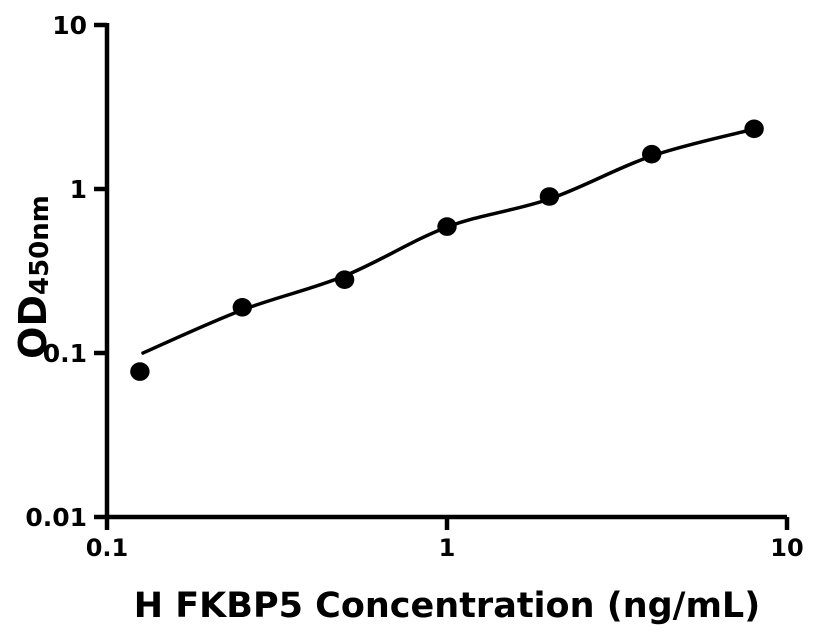 This screenshot has height=640, width=816. What do you see at coordinates (786, 548) in the screenshot?
I see `x-tick-label: 10` at bounding box center [786, 548].